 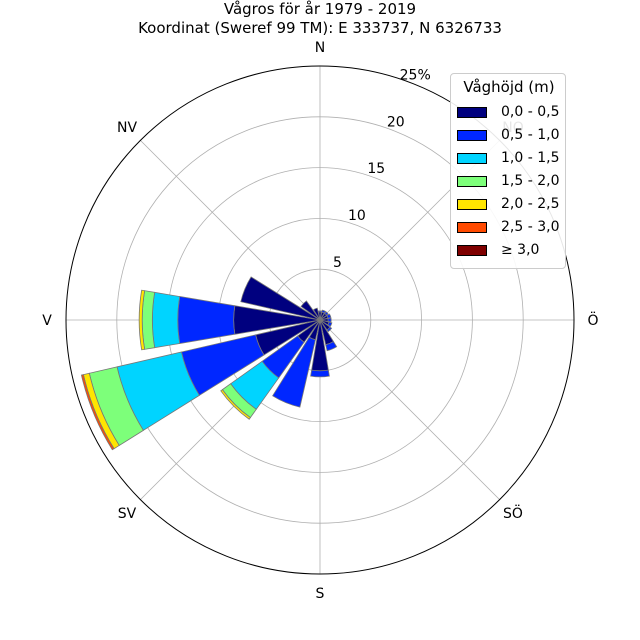 I want to click on legend-item: ≥ 3,0, so click(x=511, y=252).